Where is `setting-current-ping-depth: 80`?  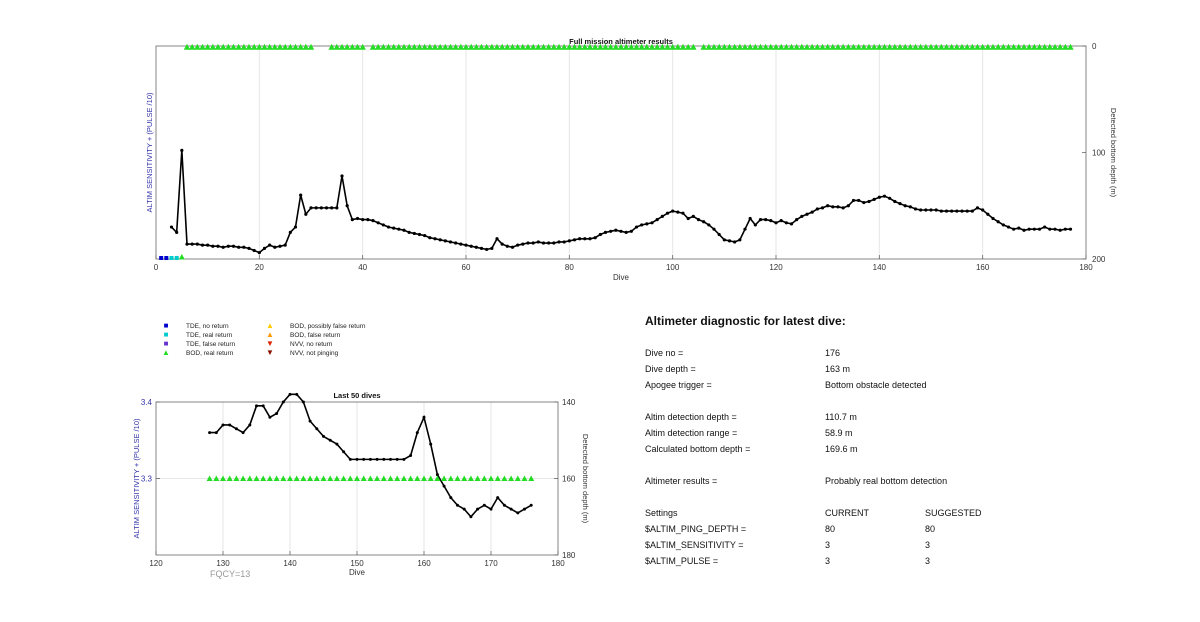 setting-current-ping-depth: 80 is located at coordinates (830, 529).